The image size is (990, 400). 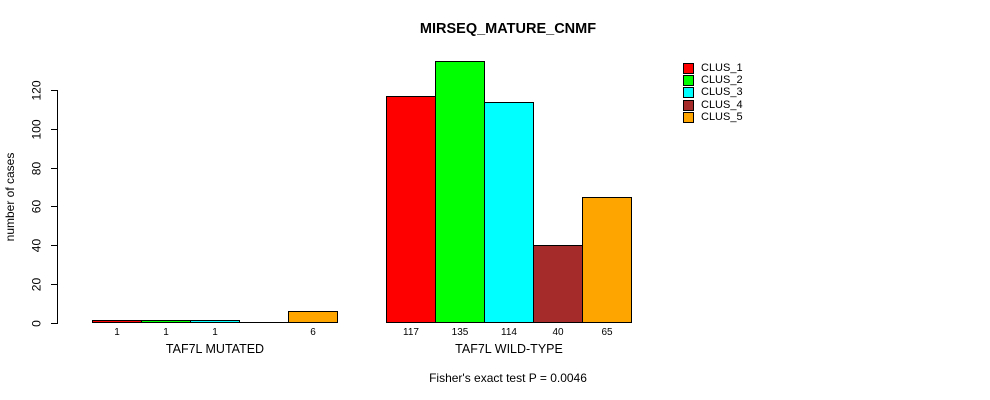 What do you see at coordinates (10, 197) in the screenshot?
I see `y-axis-label: number of cases` at bounding box center [10, 197].